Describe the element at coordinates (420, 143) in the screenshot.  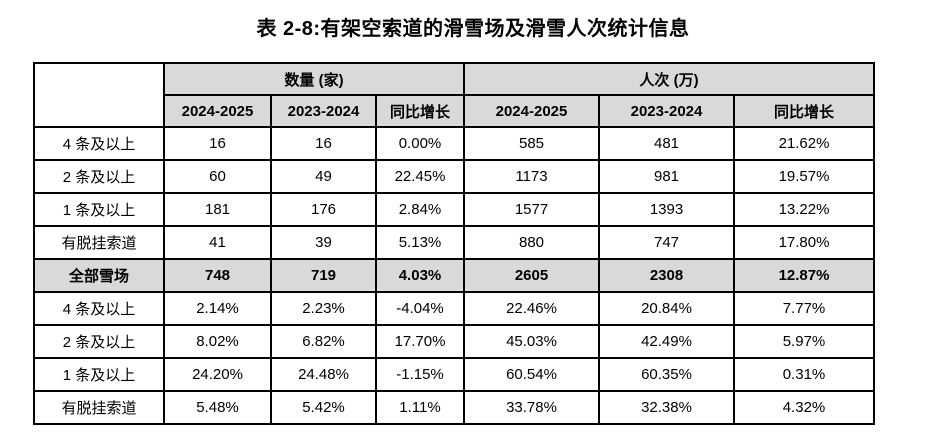
I see `table-cell: 0.00%` at that location.